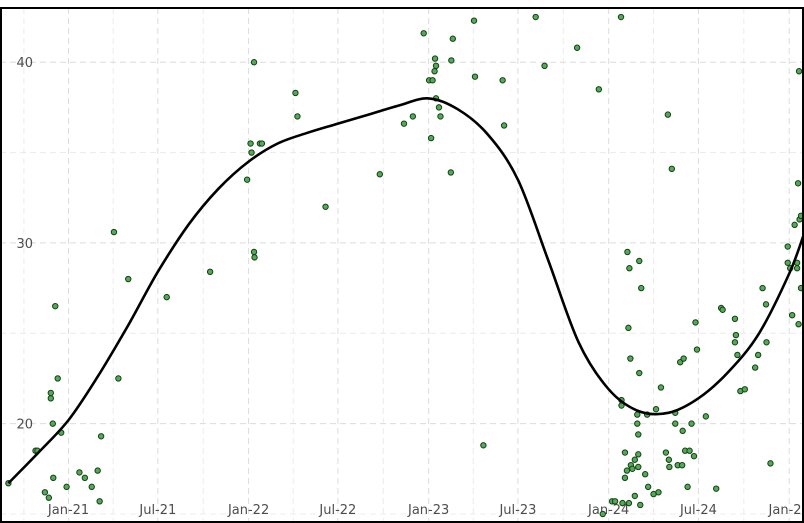 The height and width of the screenshot is (523, 804). I want to click on x-tick-label: Jul-24, so click(698, 510).